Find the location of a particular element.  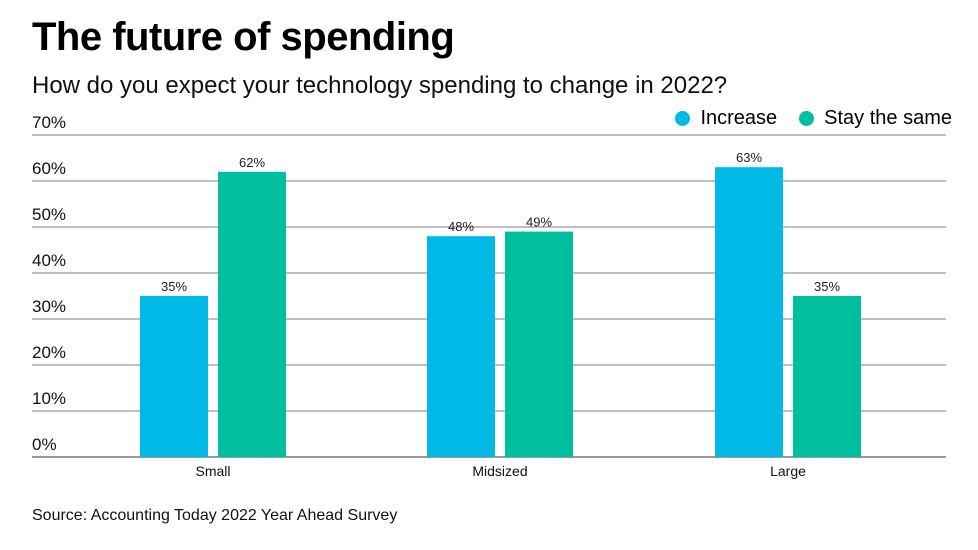

data-label: 48% is located at coordinates (461, 226).